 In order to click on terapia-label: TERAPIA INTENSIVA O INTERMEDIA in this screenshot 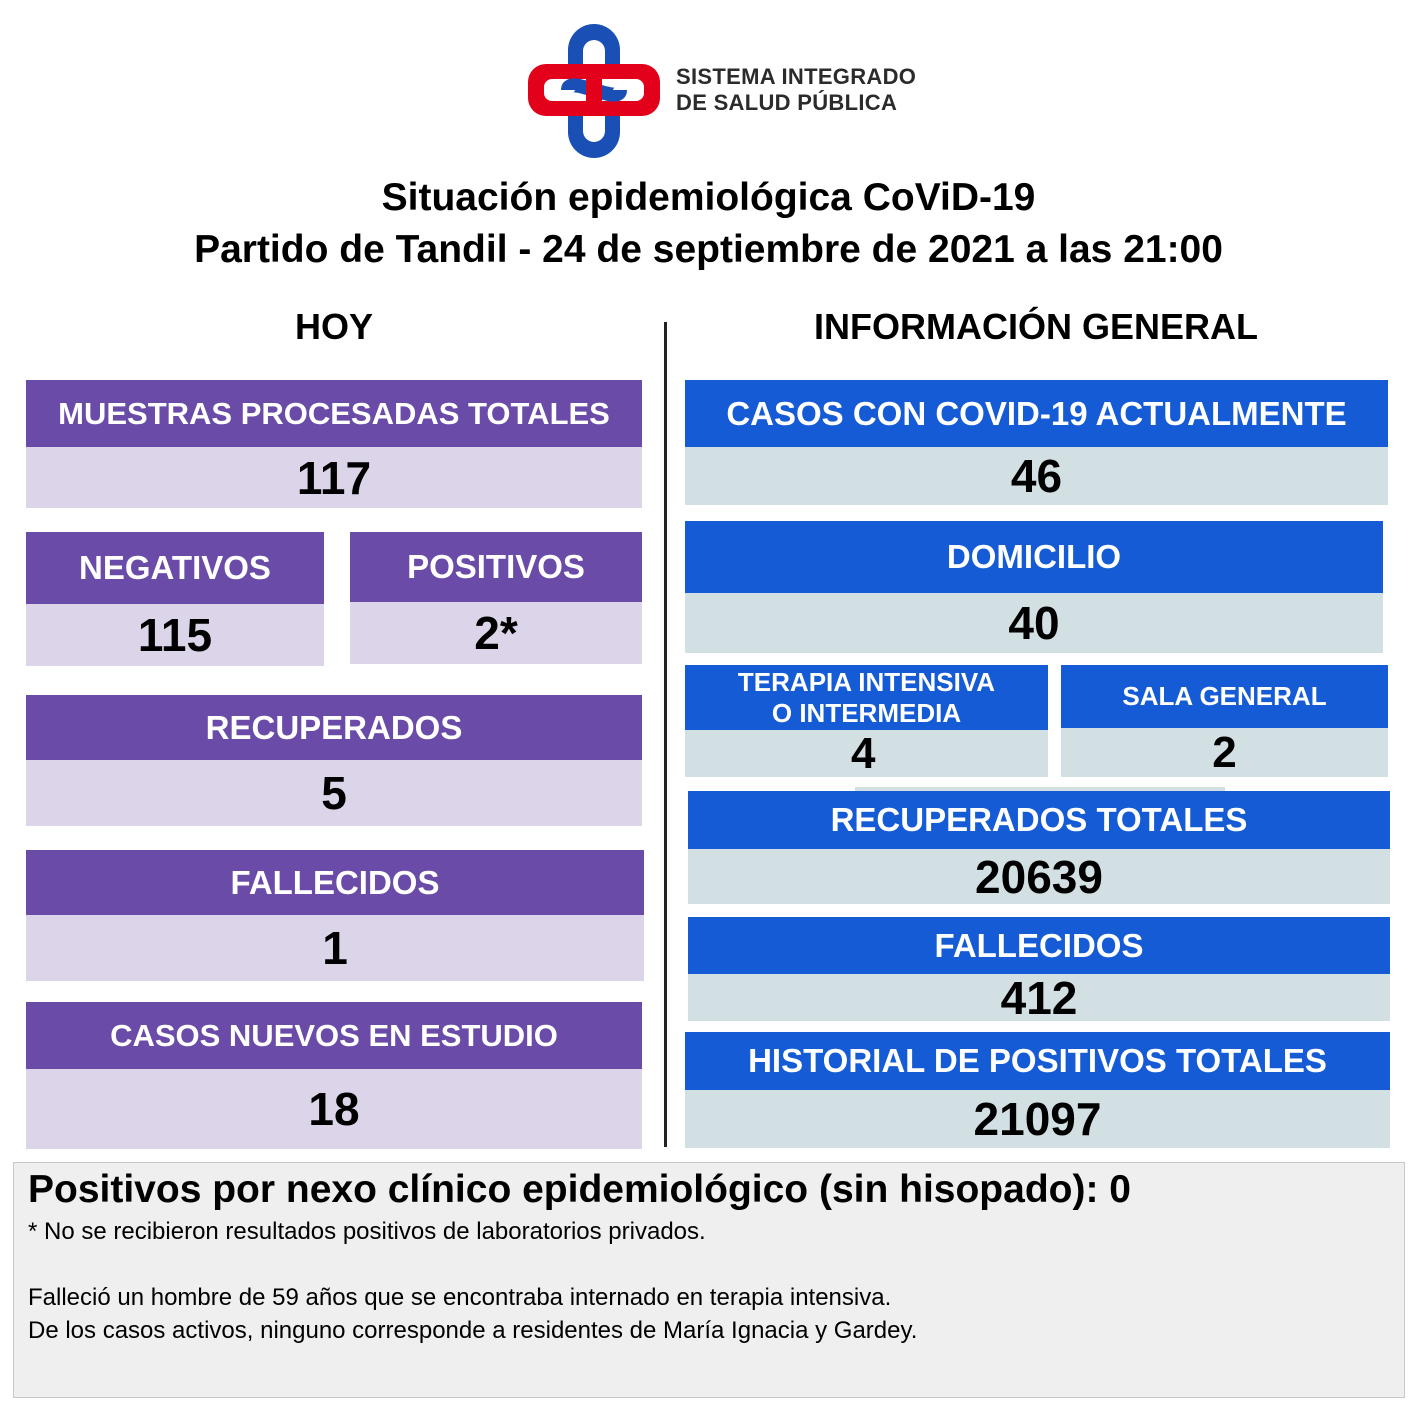, I will do `click(866, 697)`.